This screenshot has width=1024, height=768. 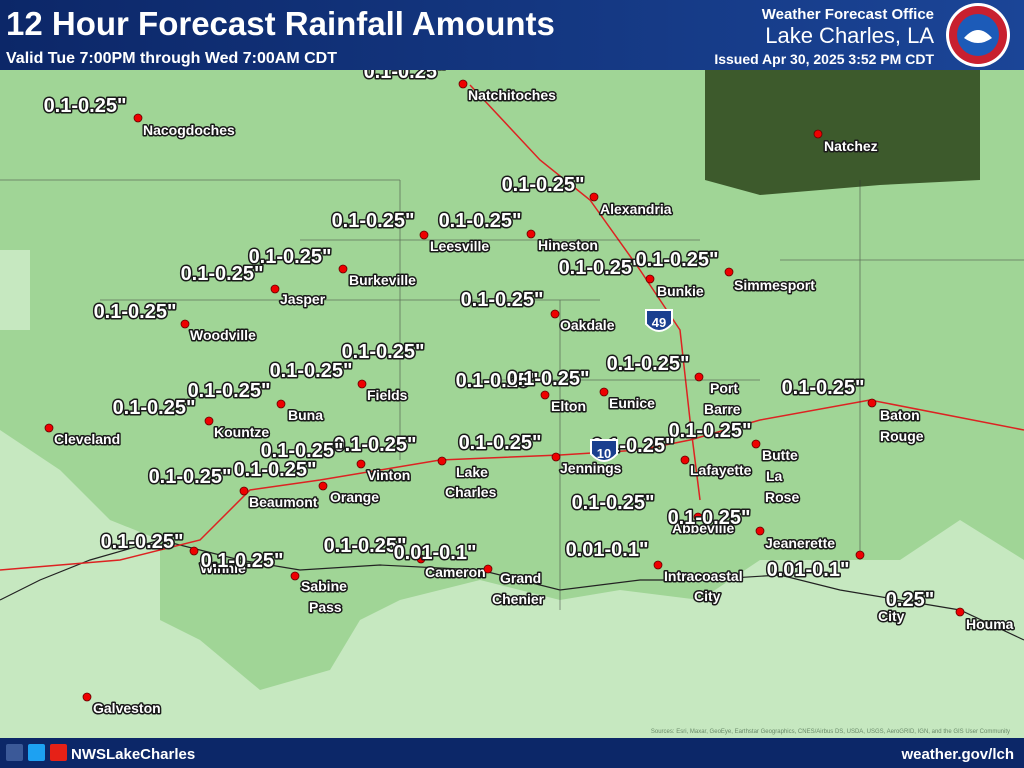 What do you see at coordinates (808, 570) in the screenshot?
I see `rainfall-amount: 0.01-0.1"` at bounding box center [808, 570].